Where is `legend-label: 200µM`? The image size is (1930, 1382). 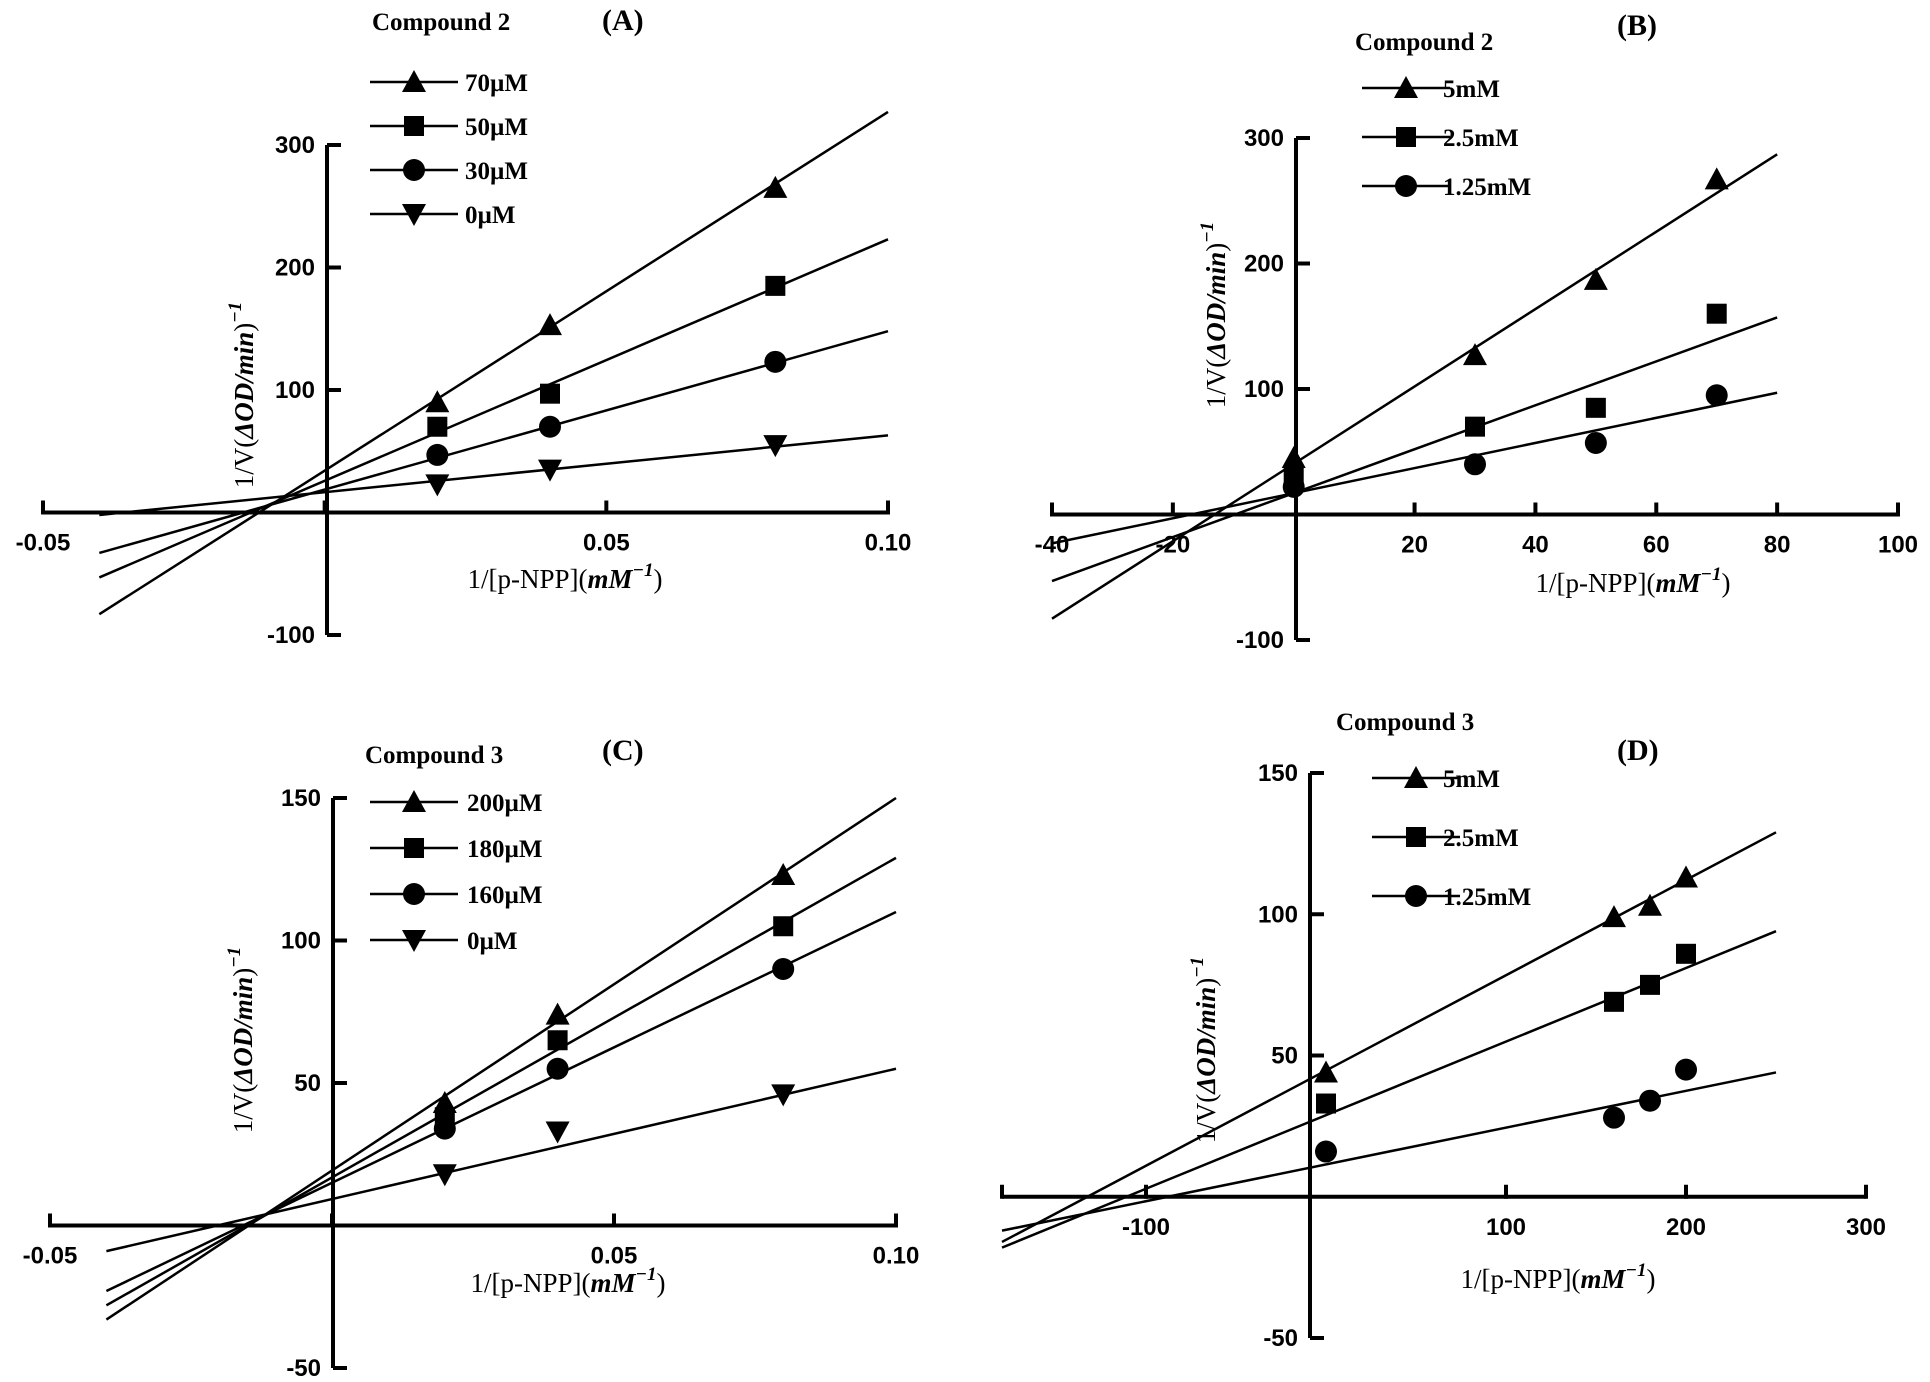 legend-label: 200µM is located at coordinates (505, 803).